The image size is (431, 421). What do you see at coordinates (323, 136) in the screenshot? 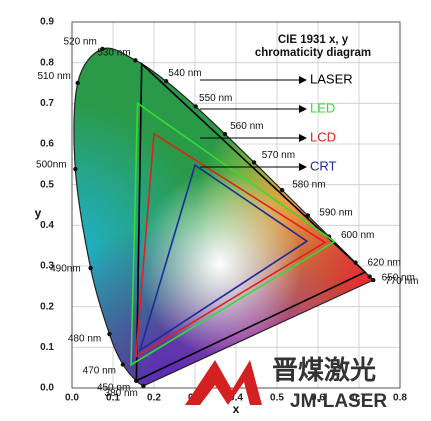
I see `legend-label: LCD` at bounding box center [323, 136].